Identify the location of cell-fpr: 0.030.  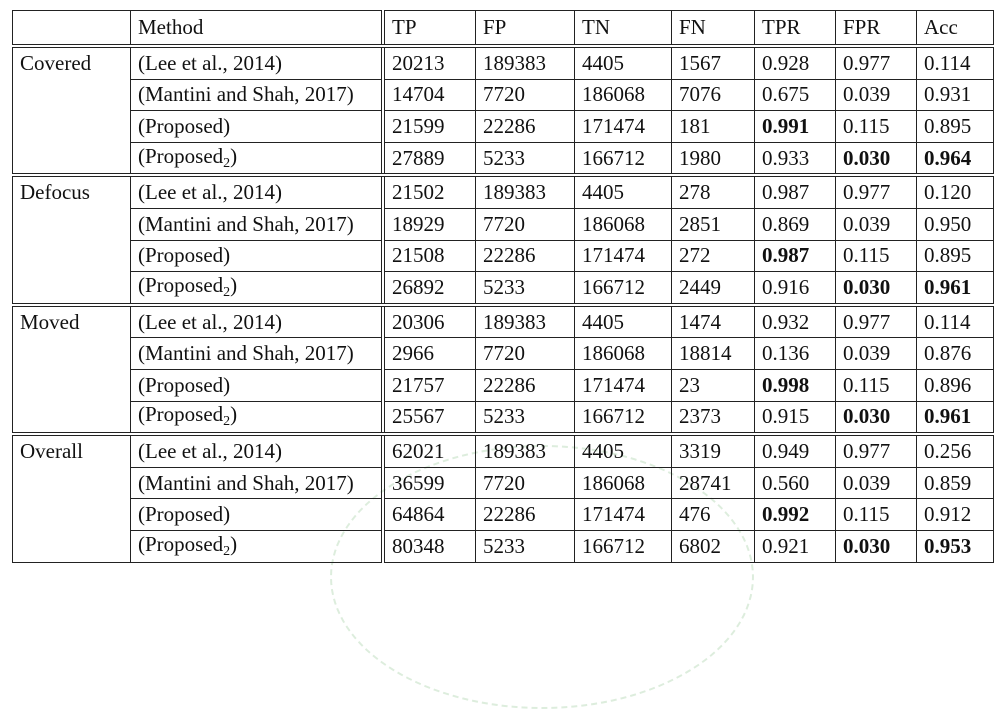
(876, 418).